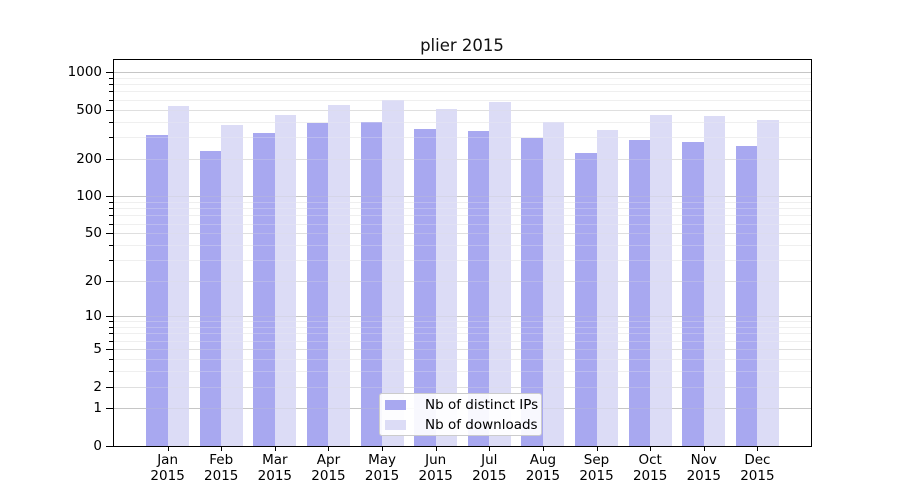 Image resolution: width=900 pixels, height=500 pixels. I want to click on y-tick-label: 20, so click(93, 281).